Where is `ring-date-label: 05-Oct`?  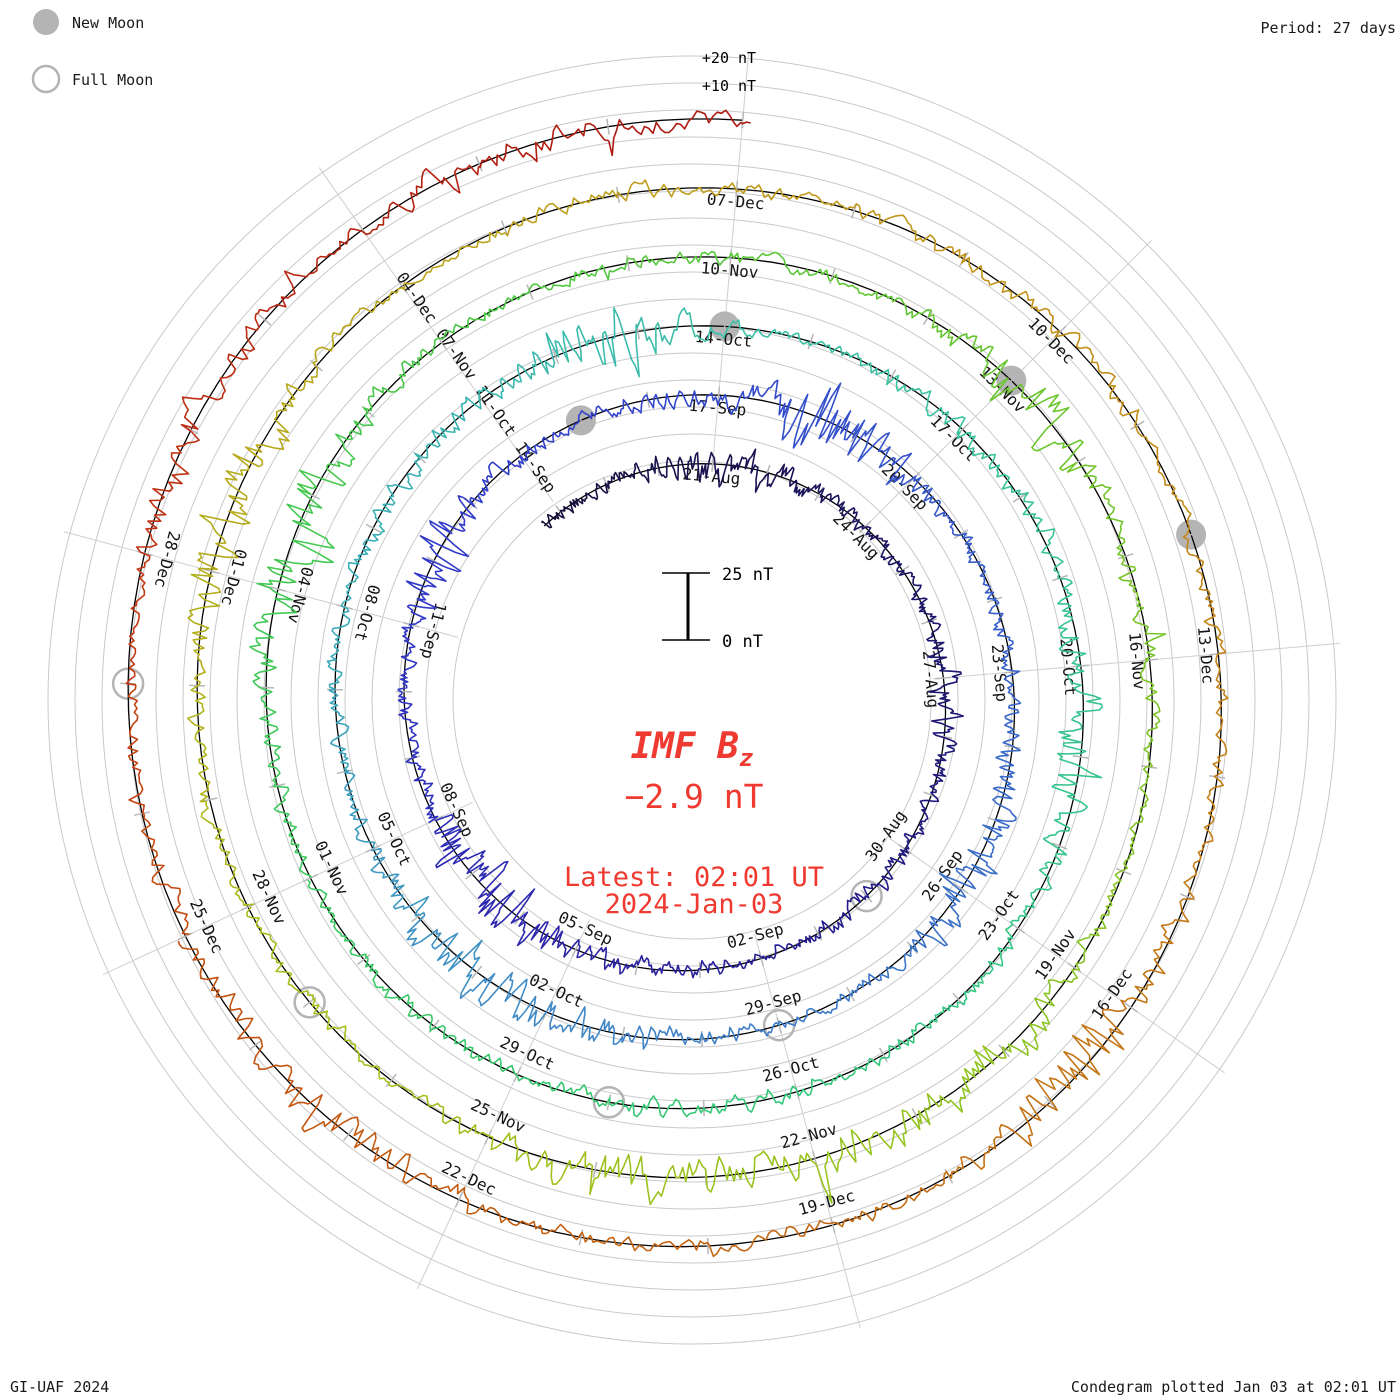 ring-date-label: 05-Oct is located at coordinates (395, 839).